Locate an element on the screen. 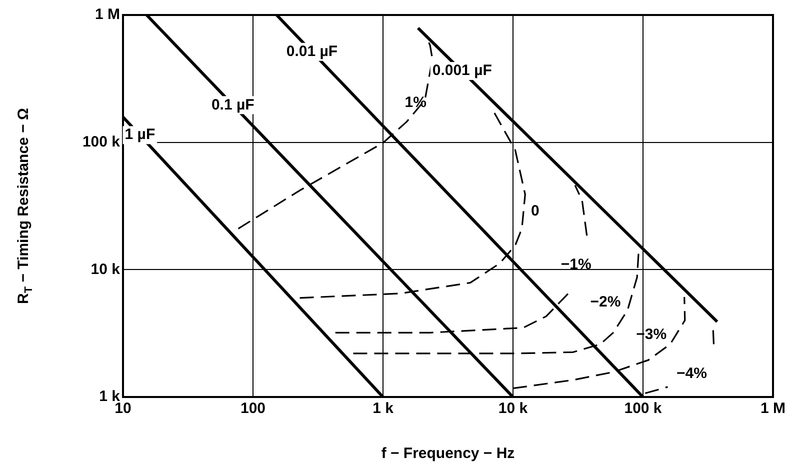  y-axis-title: RT − Timing Resistance − Ω is located at coordinates (25, 206).